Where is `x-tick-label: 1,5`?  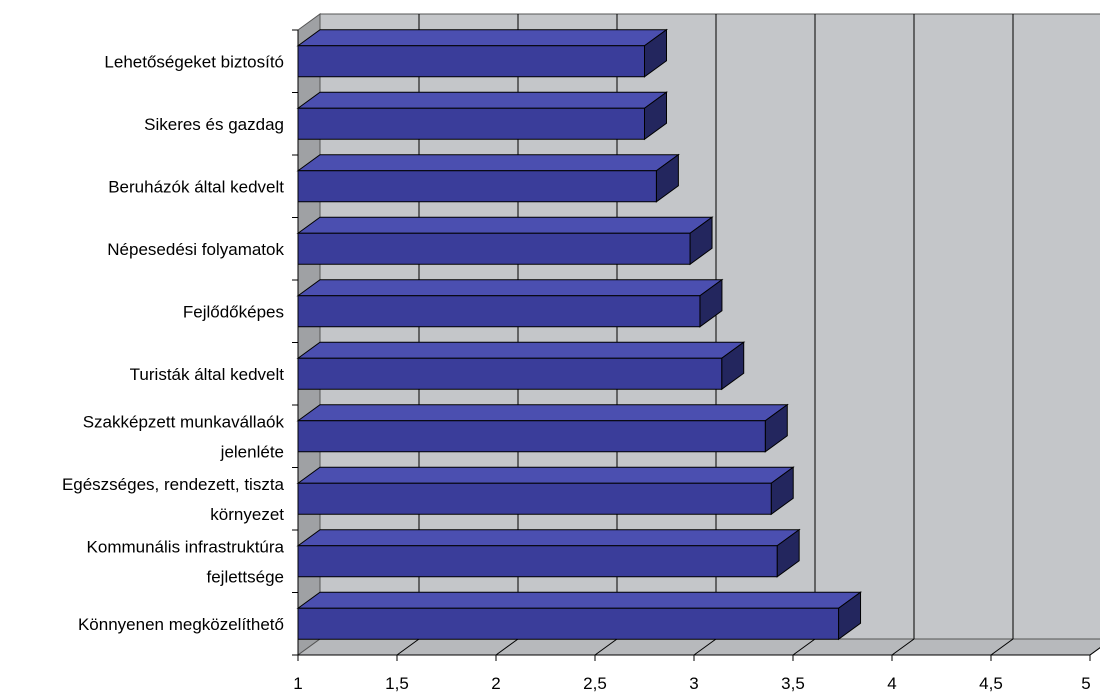
x-tick-label: 1,5 is located at coordinates (397, 683).